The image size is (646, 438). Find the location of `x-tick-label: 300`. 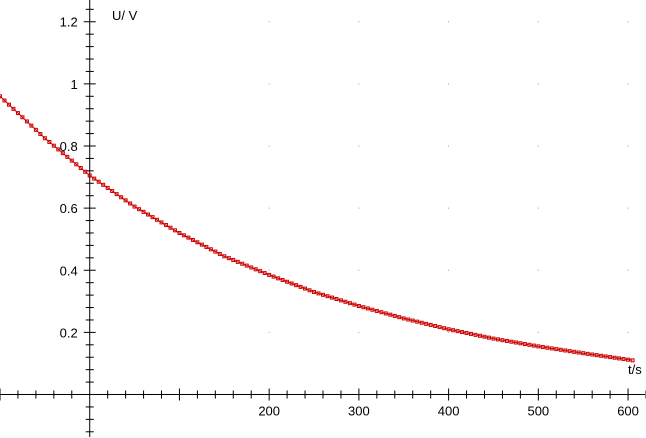

x-tick-label: 300 is located at coordinates (359, 411).